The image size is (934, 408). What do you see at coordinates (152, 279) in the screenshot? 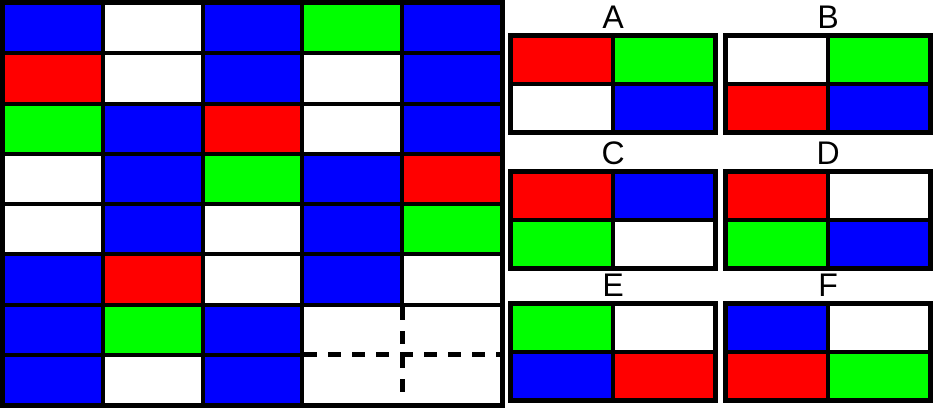
I see `grid-cell-r6c2` at bounding box center [152, 279].